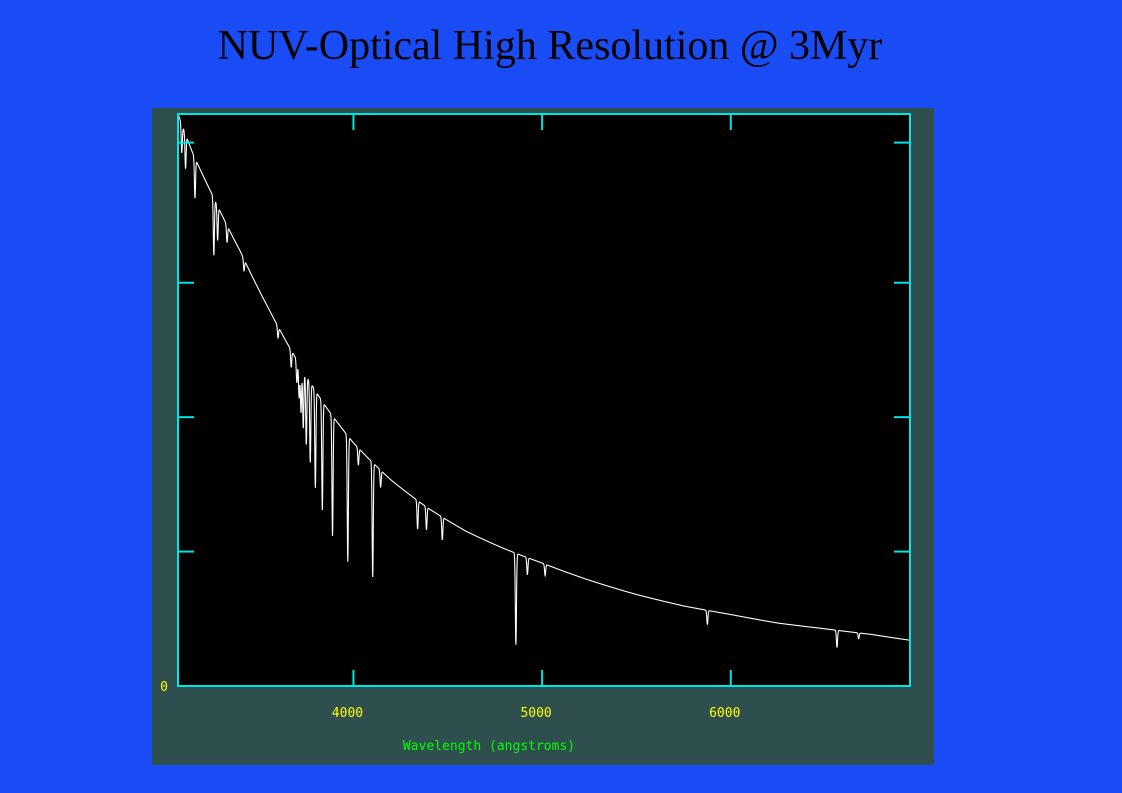 The width and height of the screenshot is (1122, 793). What do you see at coordinates (550, 46) in the screenshot?
I see `slide-title: NUV-Optical High Resolution @ 3Myr` at bounding box center [550, 46].